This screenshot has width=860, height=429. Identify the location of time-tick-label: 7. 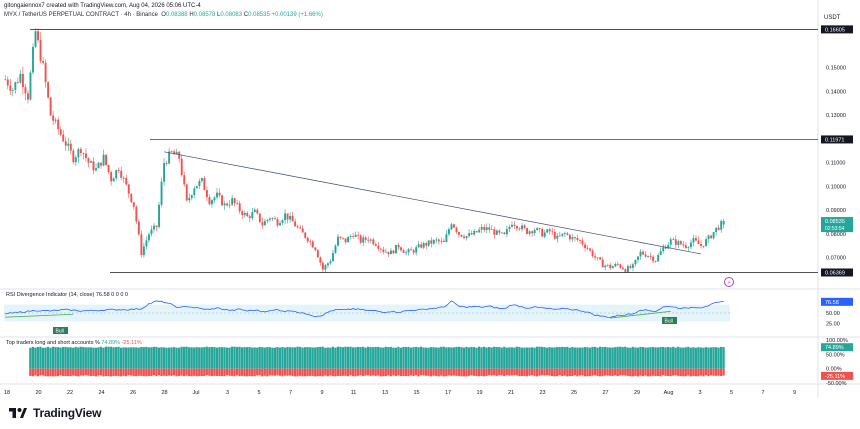
(290, 393).